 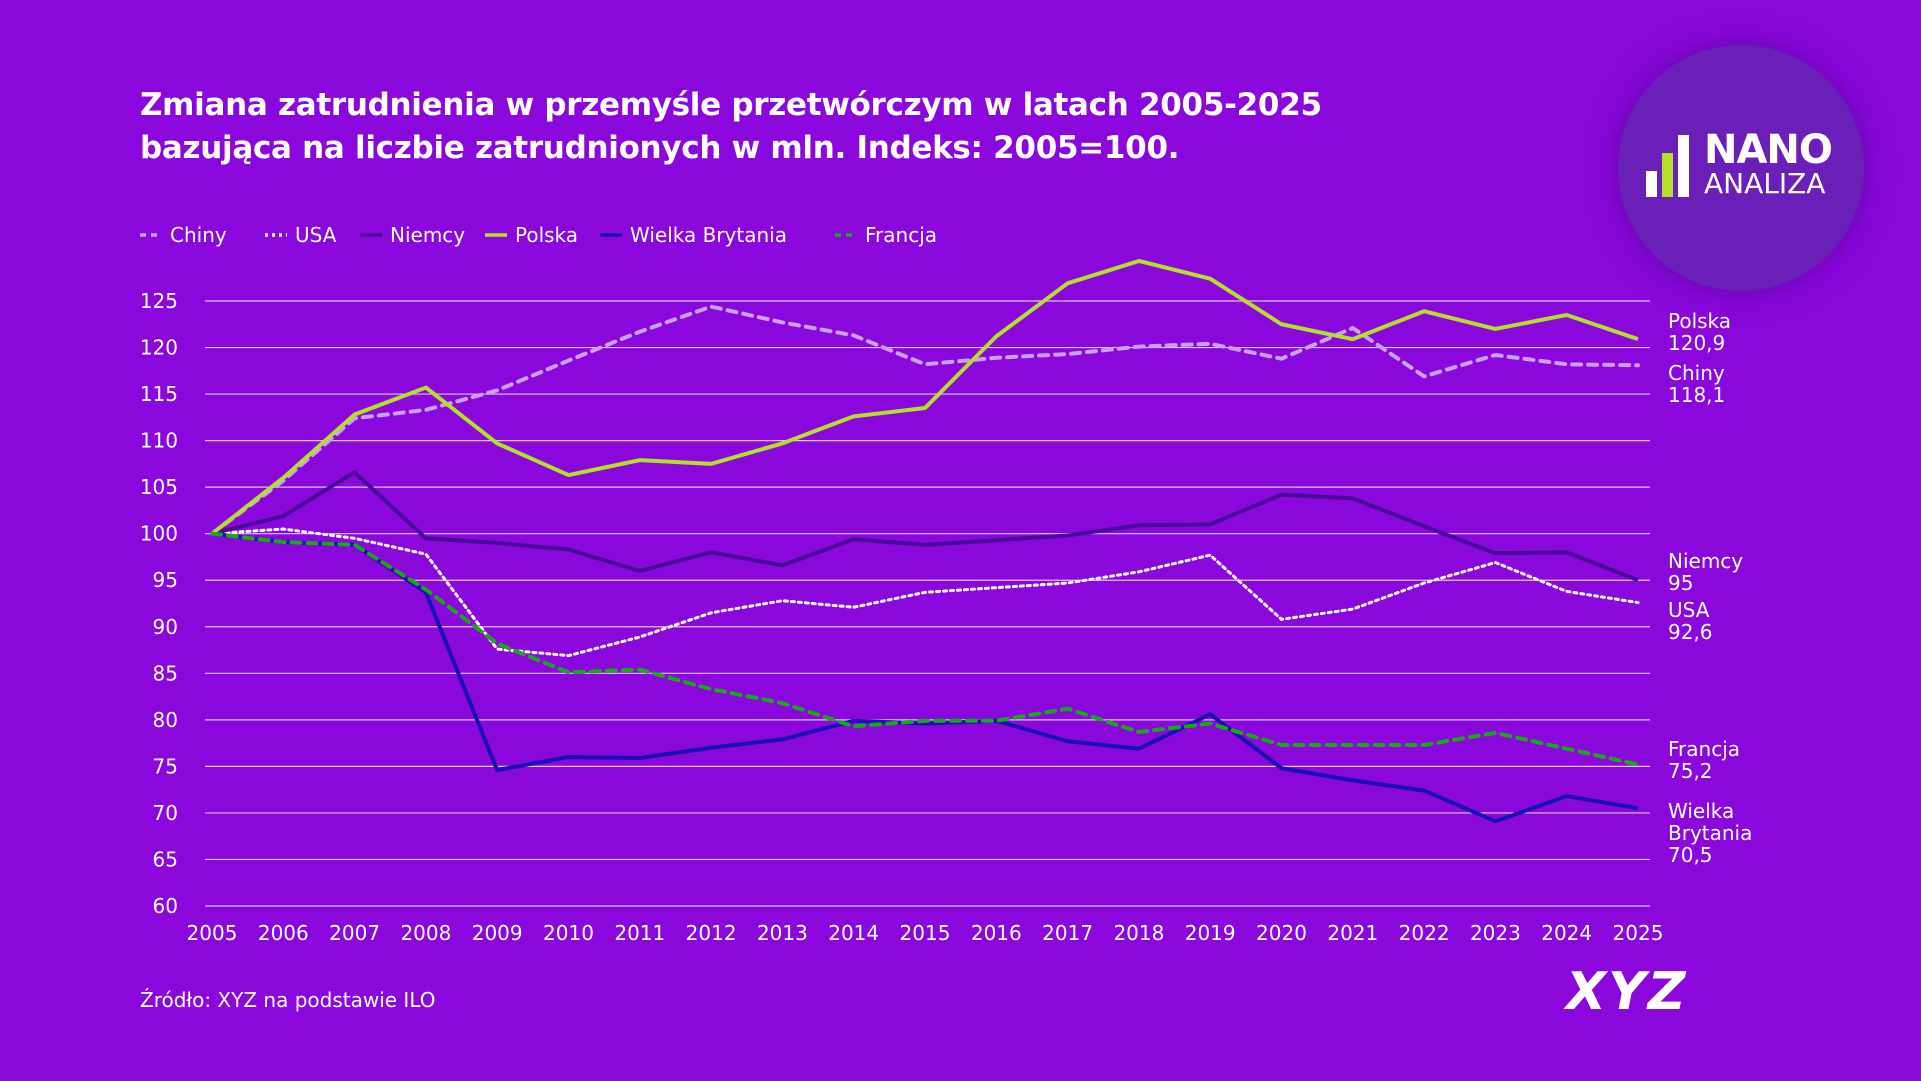 I want to click on x-tick-label: 2025, so click(x=1638, y=933).